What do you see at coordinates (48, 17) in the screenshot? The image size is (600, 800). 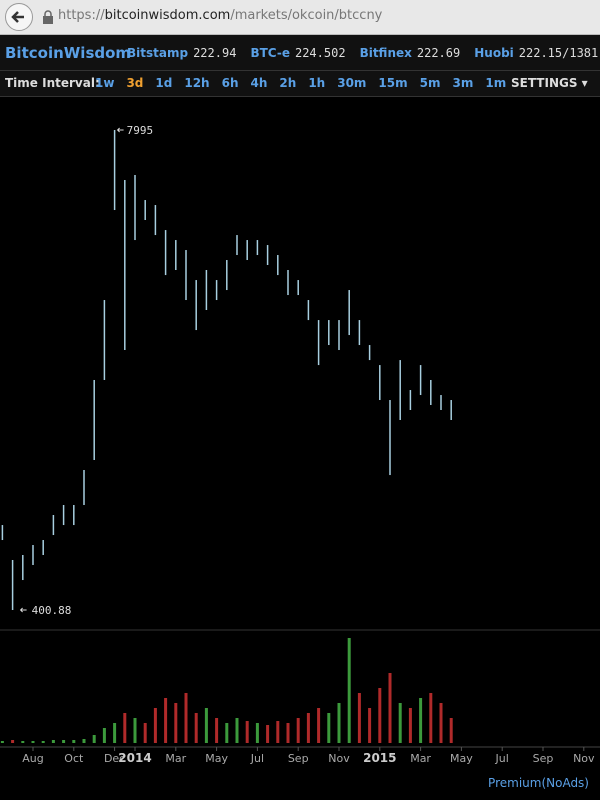 I see `lock-icon` at bounding box center [48, 17].